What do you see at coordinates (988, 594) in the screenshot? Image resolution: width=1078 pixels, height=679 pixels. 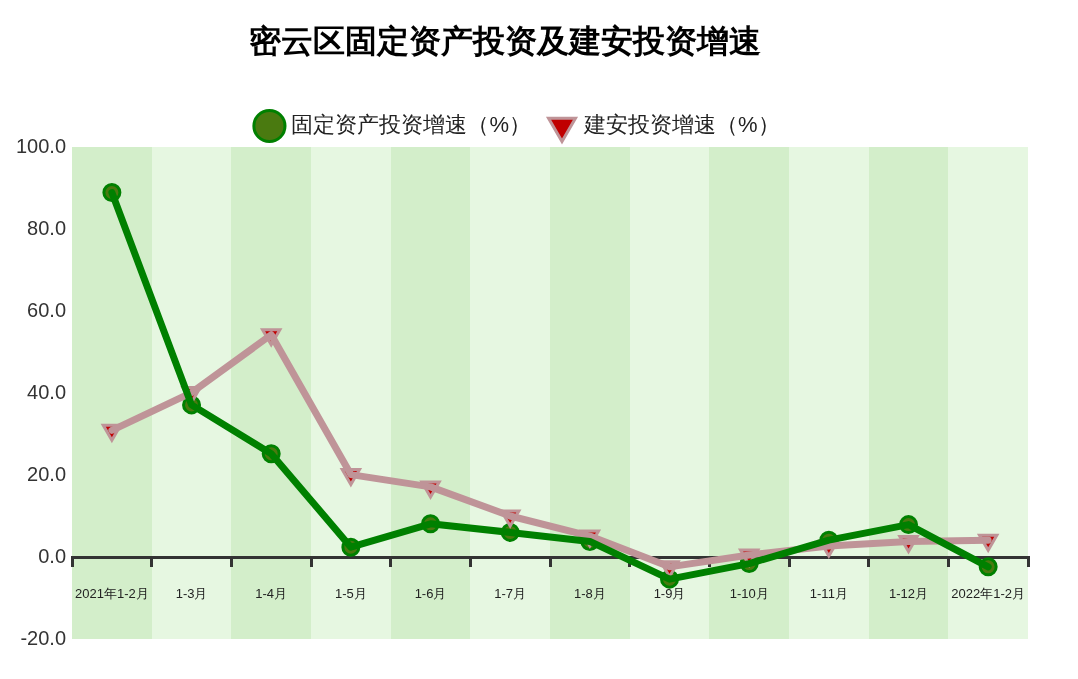 I see `x-tick-label: 2022年1-2月` at bounding box center [988, 594].